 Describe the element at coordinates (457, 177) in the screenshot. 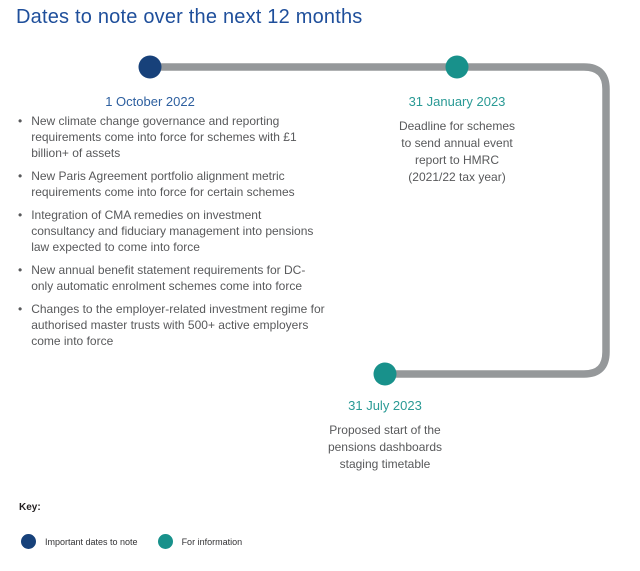

I see `event-description-line: (2021/22 tax year)` at that location.